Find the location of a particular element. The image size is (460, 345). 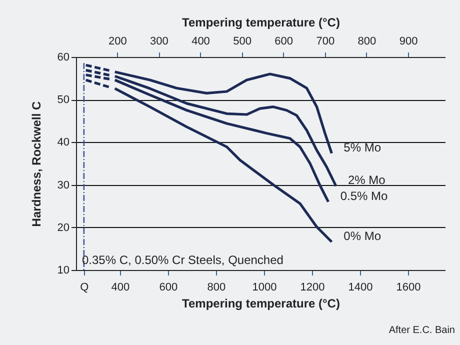

y-axis-title: Hardness, Rockwell C is located at coordinates (36, 163).